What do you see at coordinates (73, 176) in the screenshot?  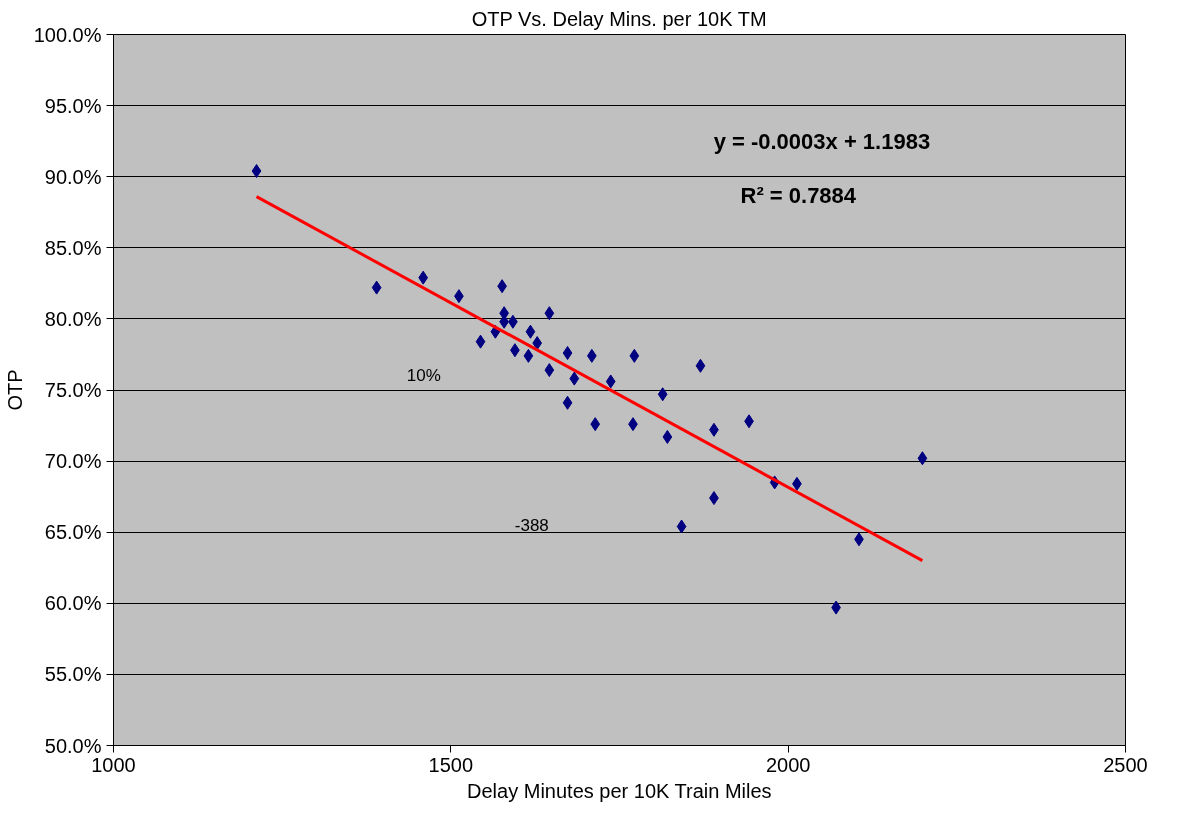 I see `y-tick-label: 90.0%` at bounding box center [73, 176].